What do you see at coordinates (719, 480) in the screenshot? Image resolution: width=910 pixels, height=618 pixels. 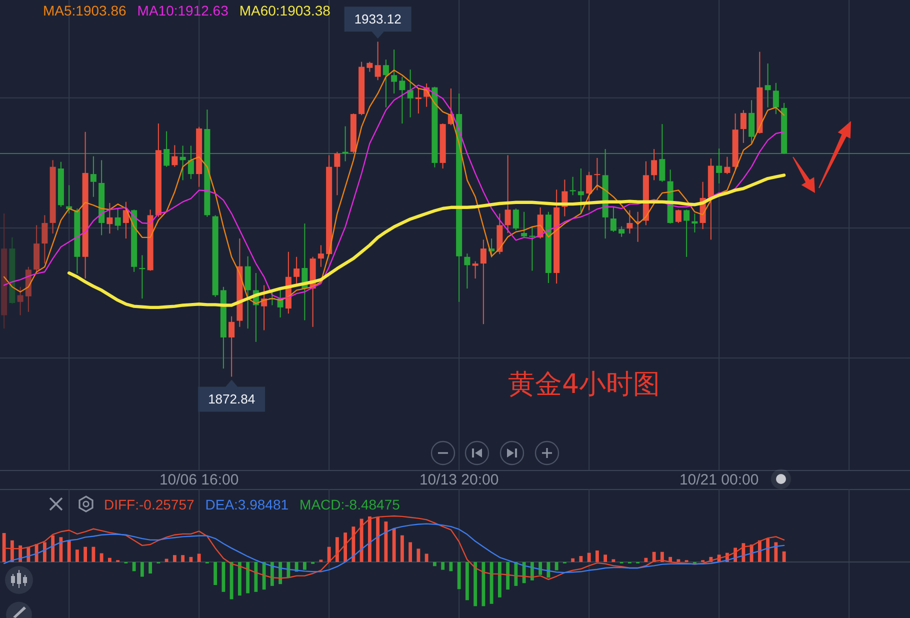 I see `x-tick-label: 10/21 00:00` at bounding box center [719, 480].